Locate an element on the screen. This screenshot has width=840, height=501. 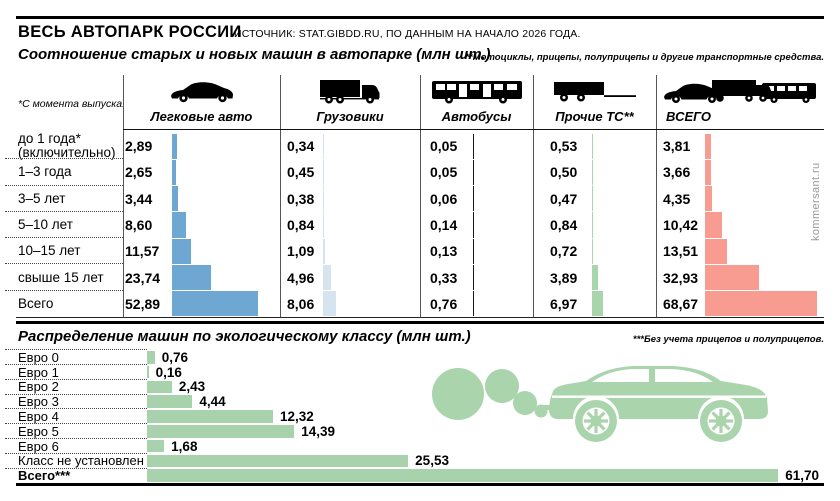
age-row-label: 1–3 года is located at coordinates (45, 172).